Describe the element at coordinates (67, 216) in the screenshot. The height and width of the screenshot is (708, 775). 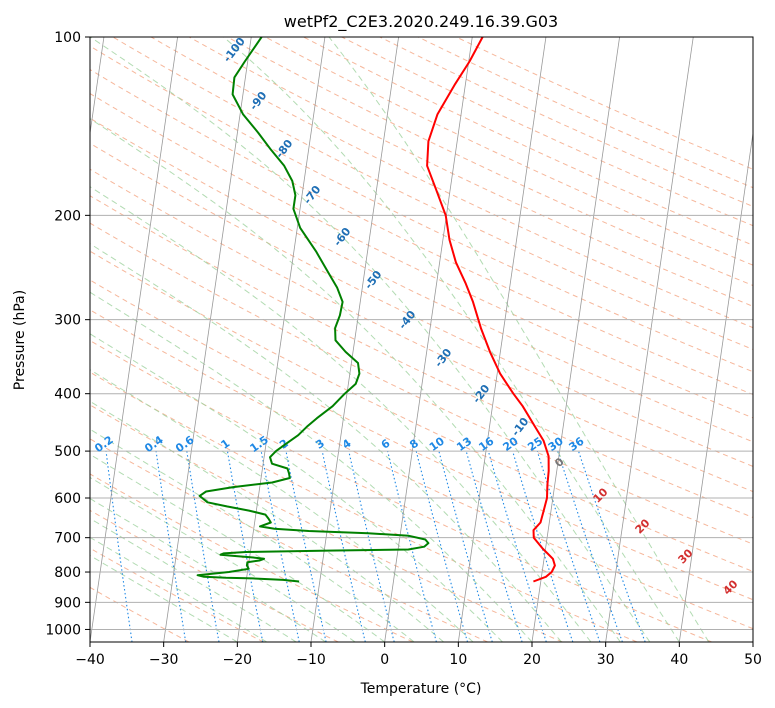
I see `y-tick-label: 200` at that location.